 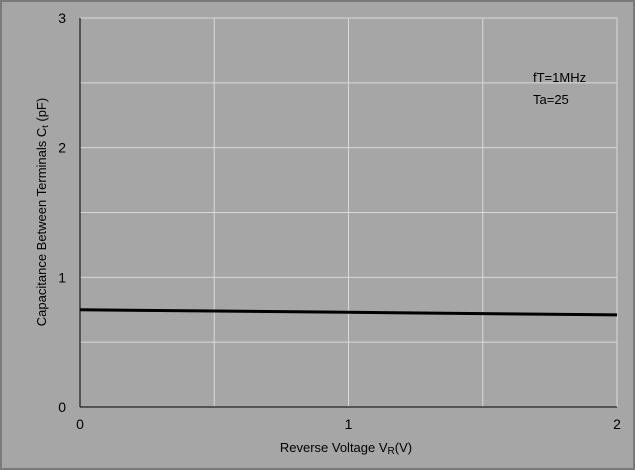 What do you see at coordinates (559, 77) in the screenshot?
I see `annotation-frequency: fT=1MHz` at bounding box center [559, 77].